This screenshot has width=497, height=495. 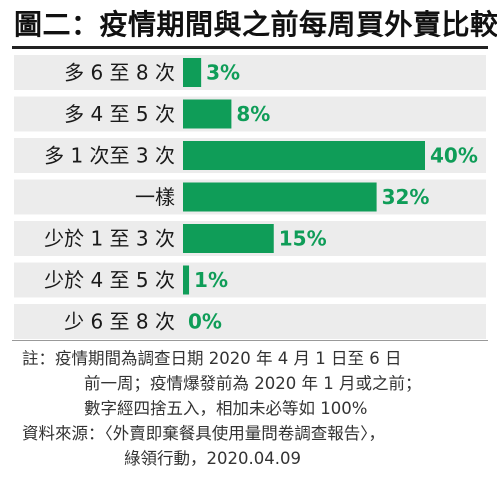 What do you see at coordinates (119, 114) in the screenshot?
I see `category-label: 多 4 至 5 次` at bounding box center [119, 114].